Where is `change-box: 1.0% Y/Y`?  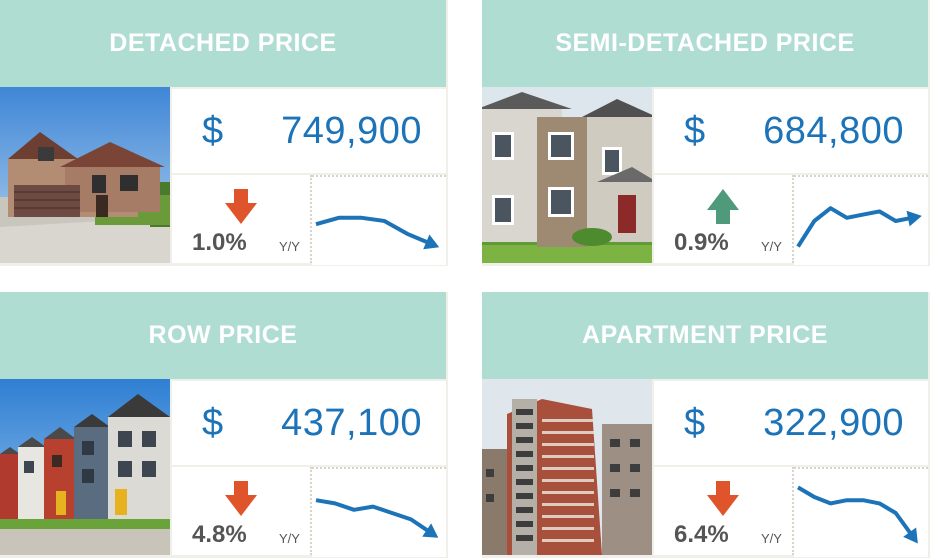
change-box: 1.0% Y/Y is located at coordinates (242, 219).